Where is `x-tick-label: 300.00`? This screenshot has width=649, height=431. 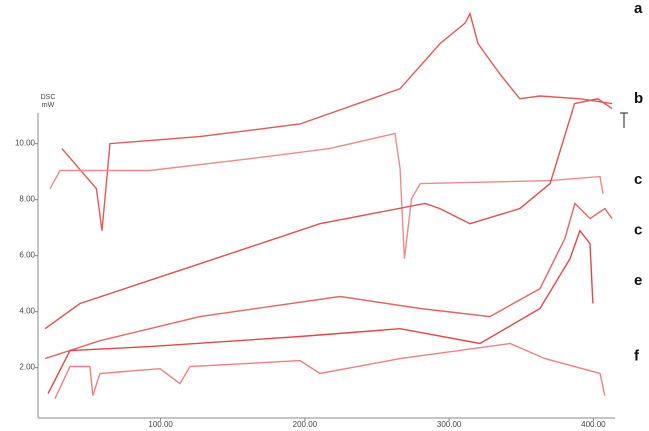 x-tick-label: 300.00 is located at coordinates (449, 424).